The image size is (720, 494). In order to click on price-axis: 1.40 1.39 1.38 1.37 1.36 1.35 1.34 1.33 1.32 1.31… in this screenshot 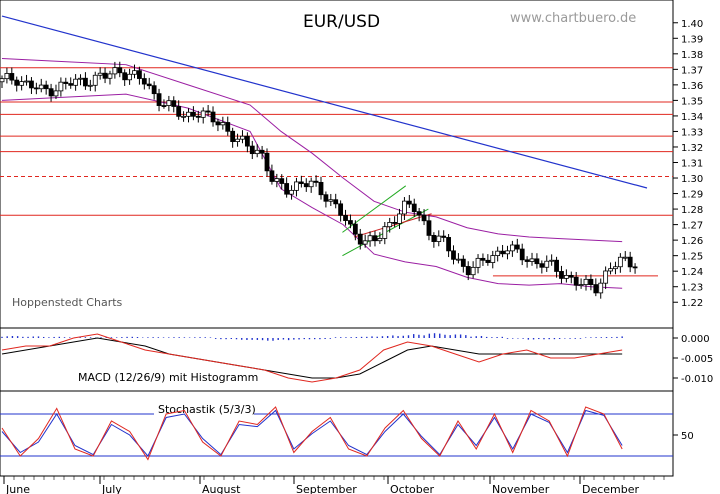, I will do `click(688, 164)`.